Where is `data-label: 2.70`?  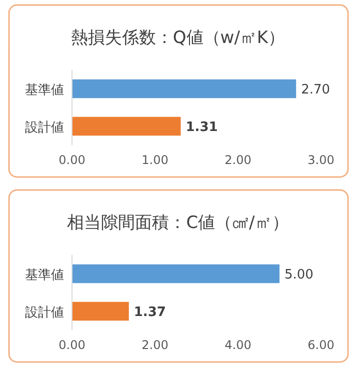
data-label: 2.70 is located at coordinates (315, 90).